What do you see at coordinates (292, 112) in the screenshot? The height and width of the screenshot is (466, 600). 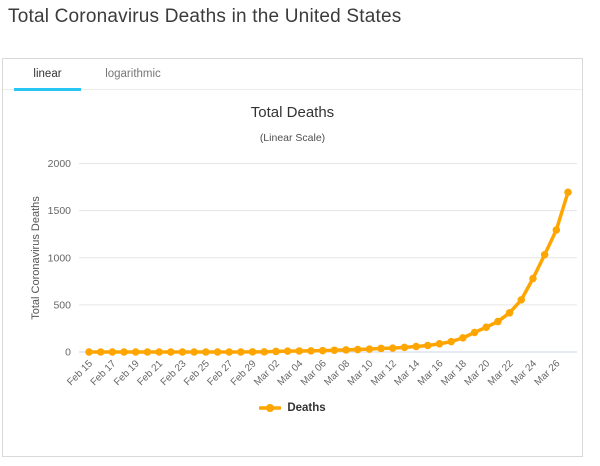 I see `chart-title: Total Deaths` at bounding box center [292, 112].